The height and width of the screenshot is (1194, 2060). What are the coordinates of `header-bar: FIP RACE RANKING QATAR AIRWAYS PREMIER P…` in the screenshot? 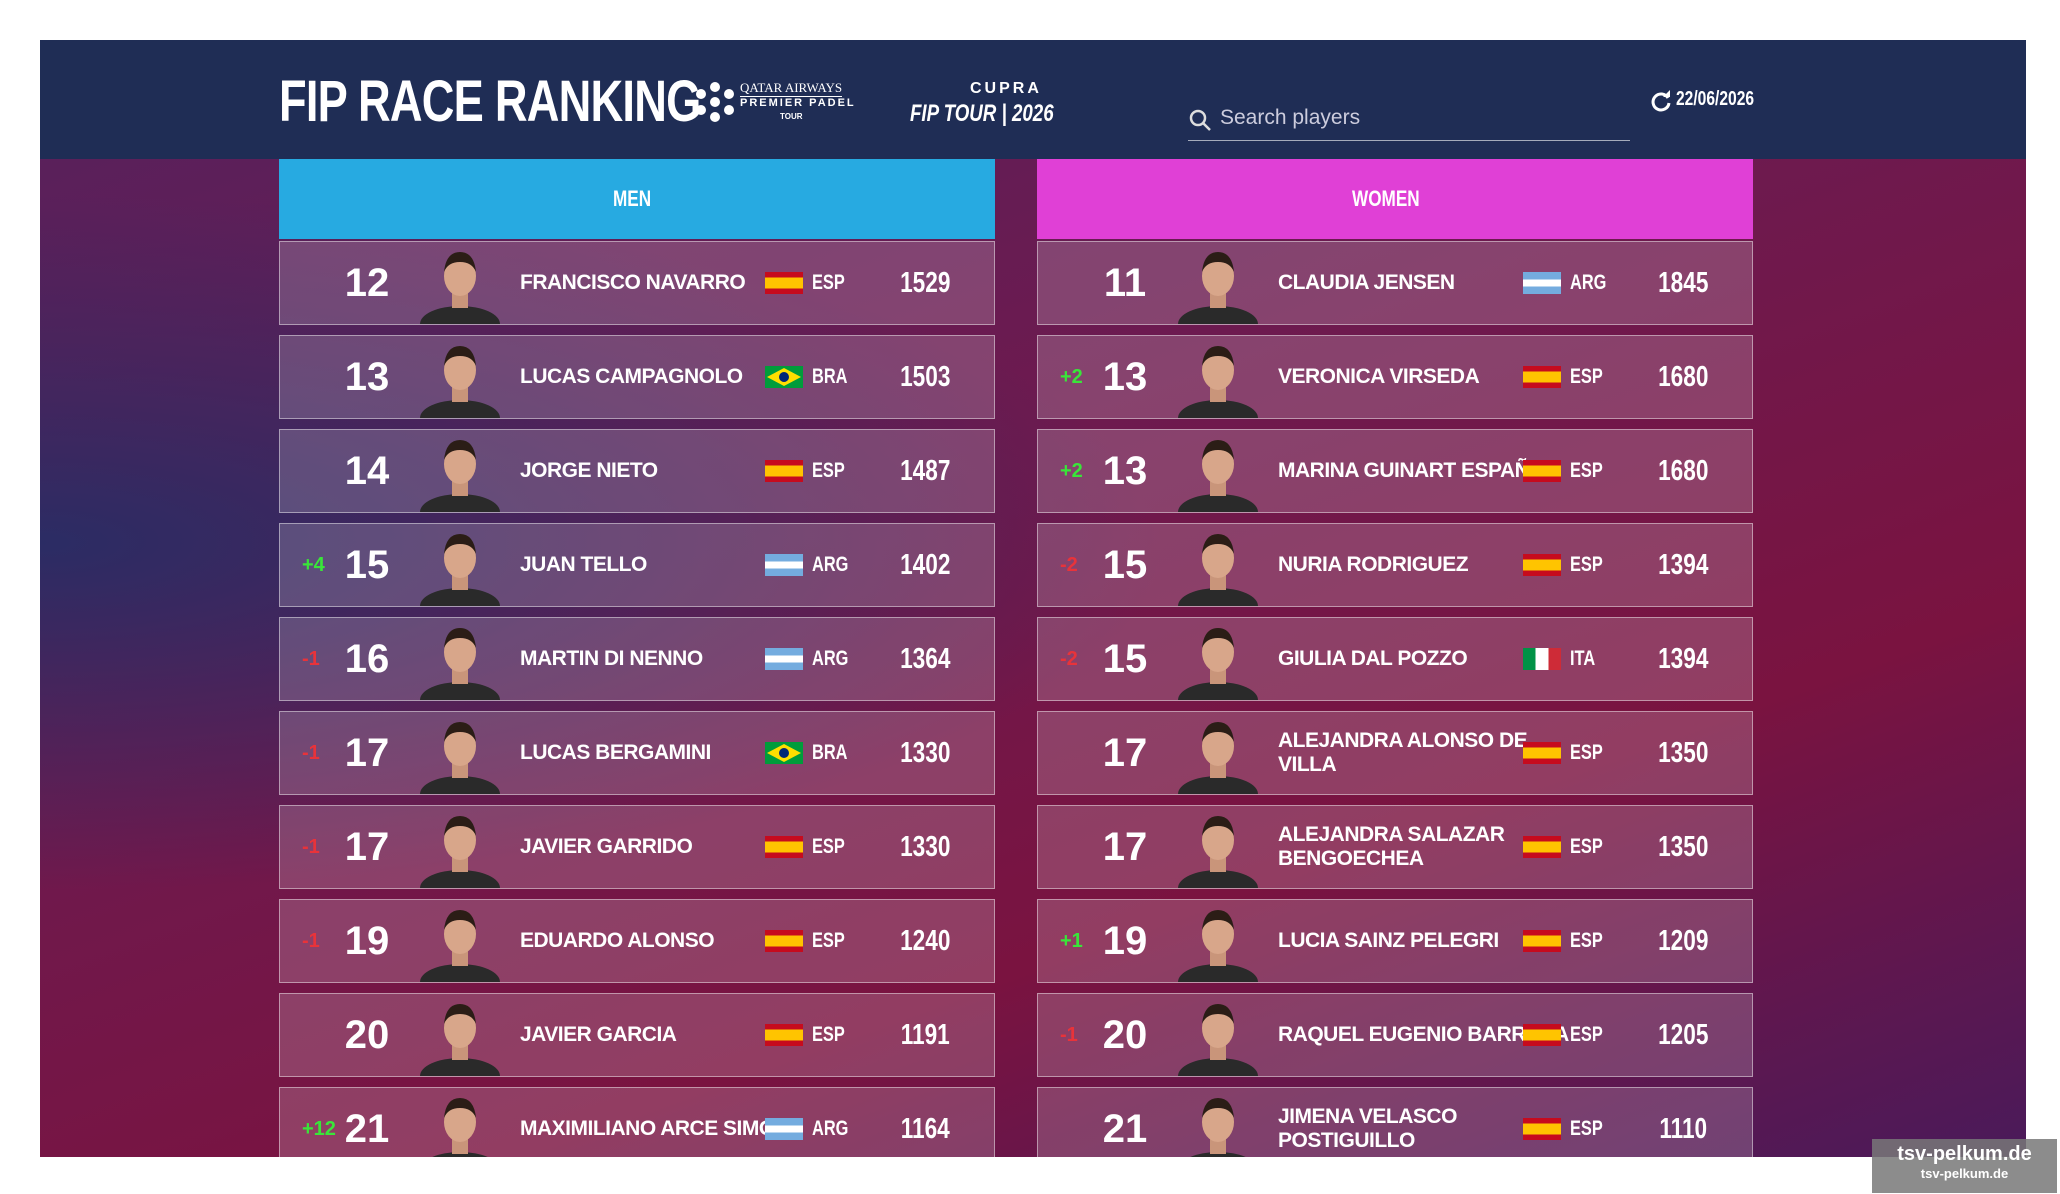 It's located at (1033, 99).